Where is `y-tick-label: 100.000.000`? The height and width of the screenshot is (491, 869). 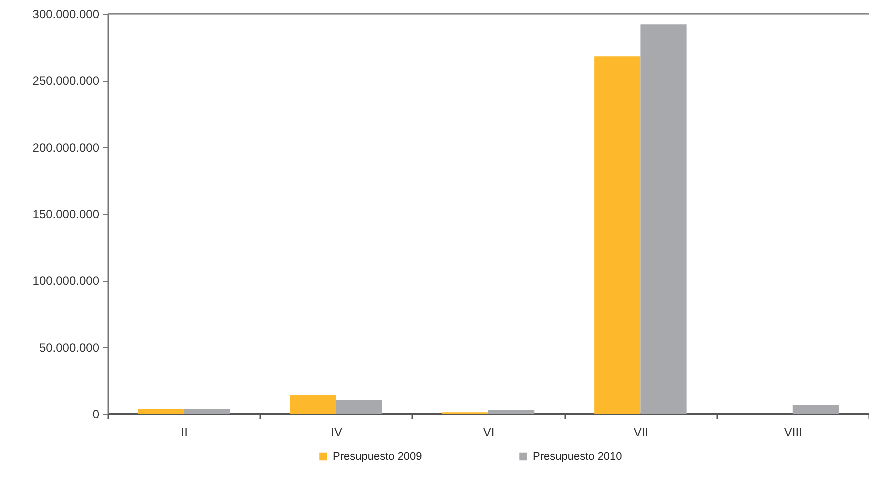 y-tick-label: 100.000.000 is located at coordinates (66, 281).